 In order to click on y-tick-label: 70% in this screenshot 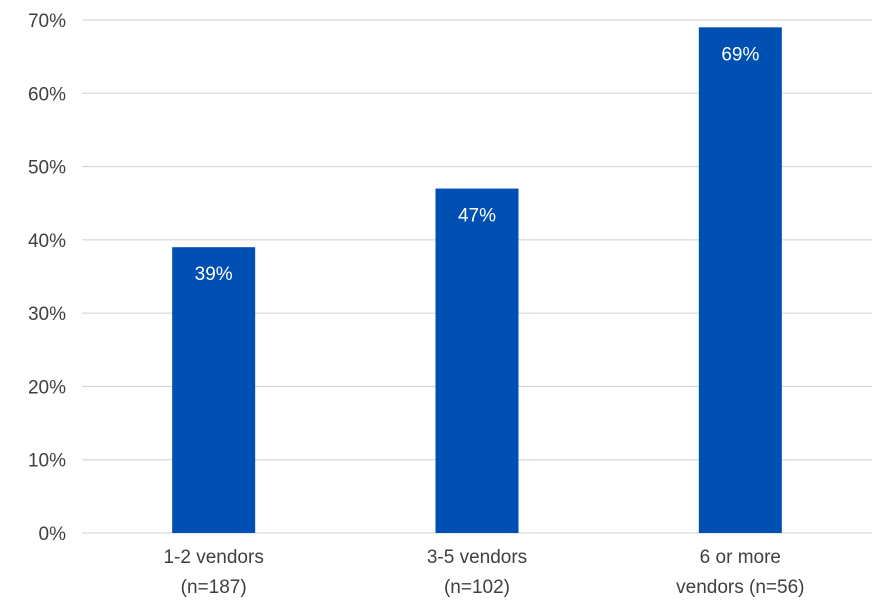, I will do `click(47, 21)`.